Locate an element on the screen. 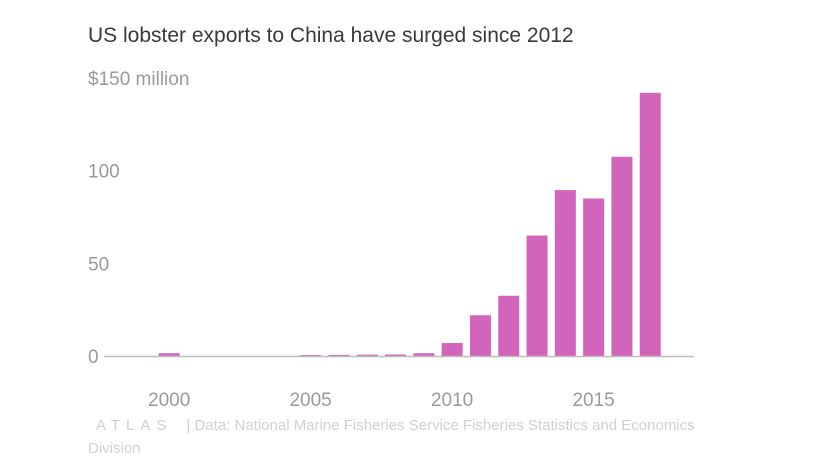  y-tick-label-150: $150 million is located at coordinates (138, 79).